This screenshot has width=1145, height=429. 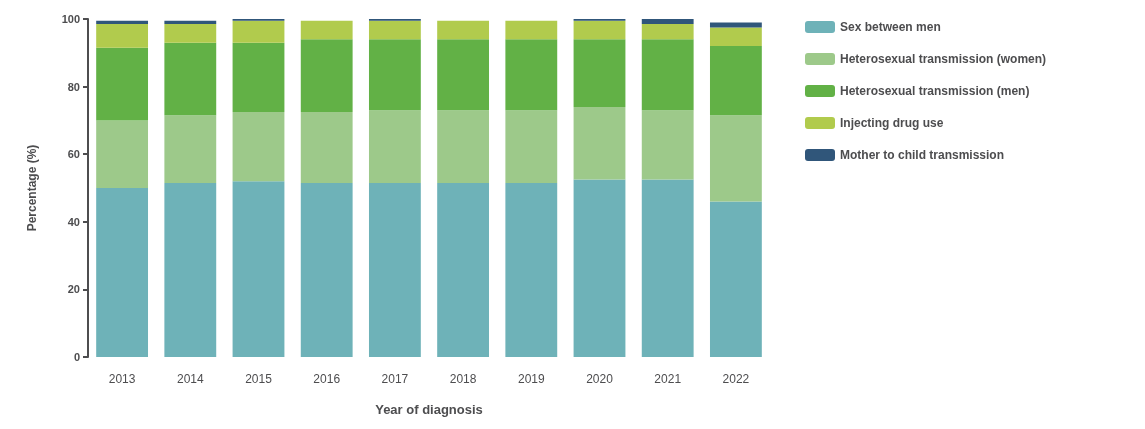 I want to click on x-tick-label: 2014, so click(x=190, y=379).